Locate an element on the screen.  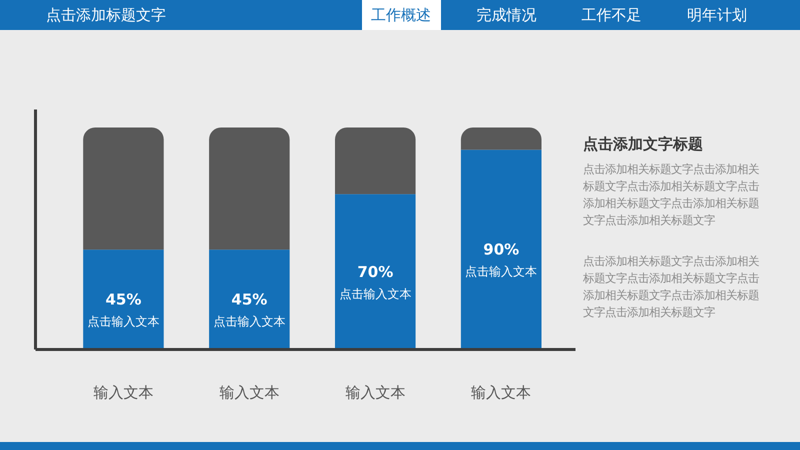
text: 完成情况 is located at coordinates (506, 15).